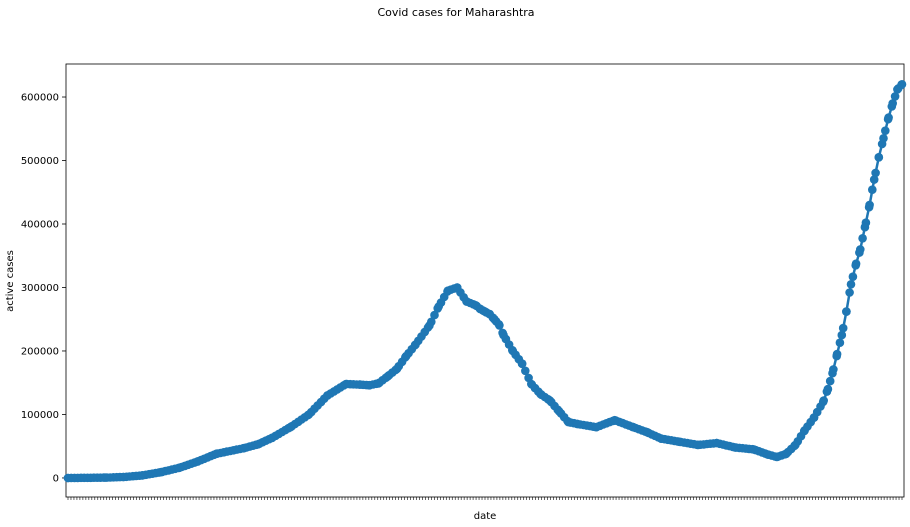  Describe the element at coordinates (40, 98) in the screenshot. I see `y-tick-label: 600000` at that location.